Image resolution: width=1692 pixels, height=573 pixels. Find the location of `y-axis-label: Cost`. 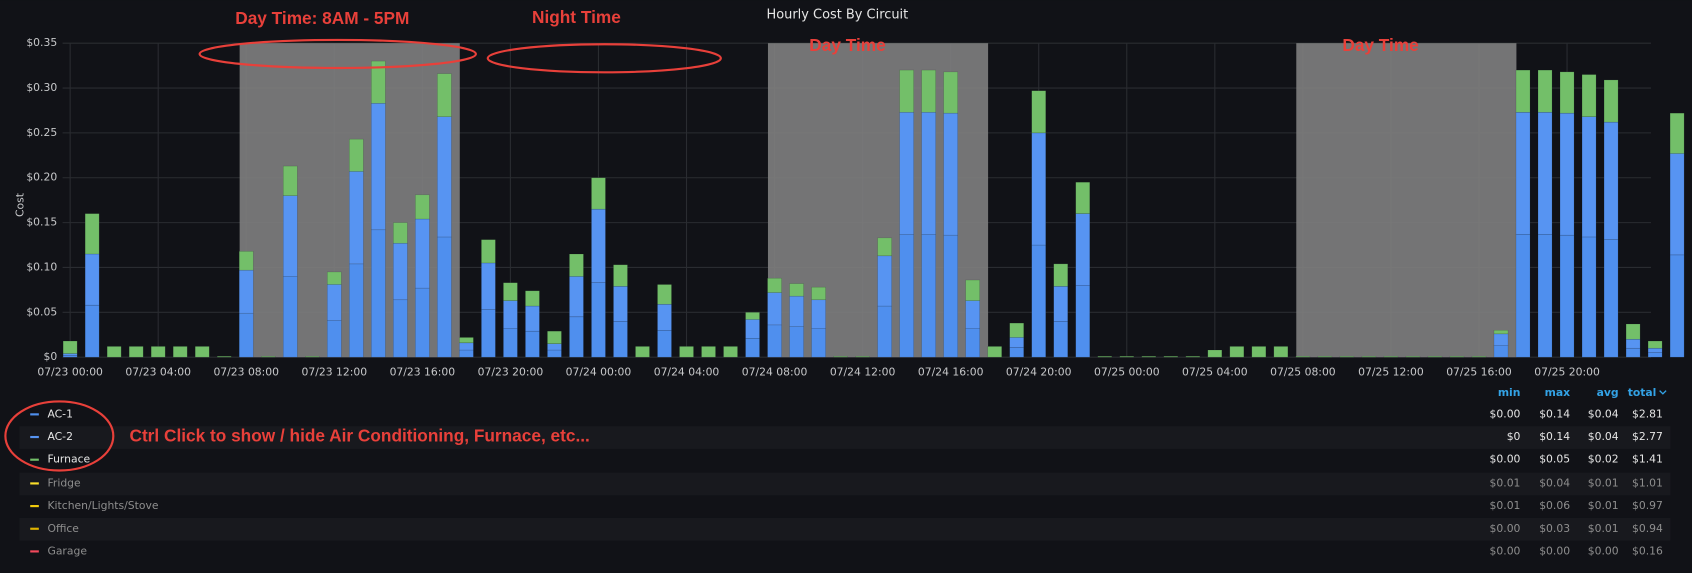

y-axis-label: Cost is located at coordinates (20, 205).